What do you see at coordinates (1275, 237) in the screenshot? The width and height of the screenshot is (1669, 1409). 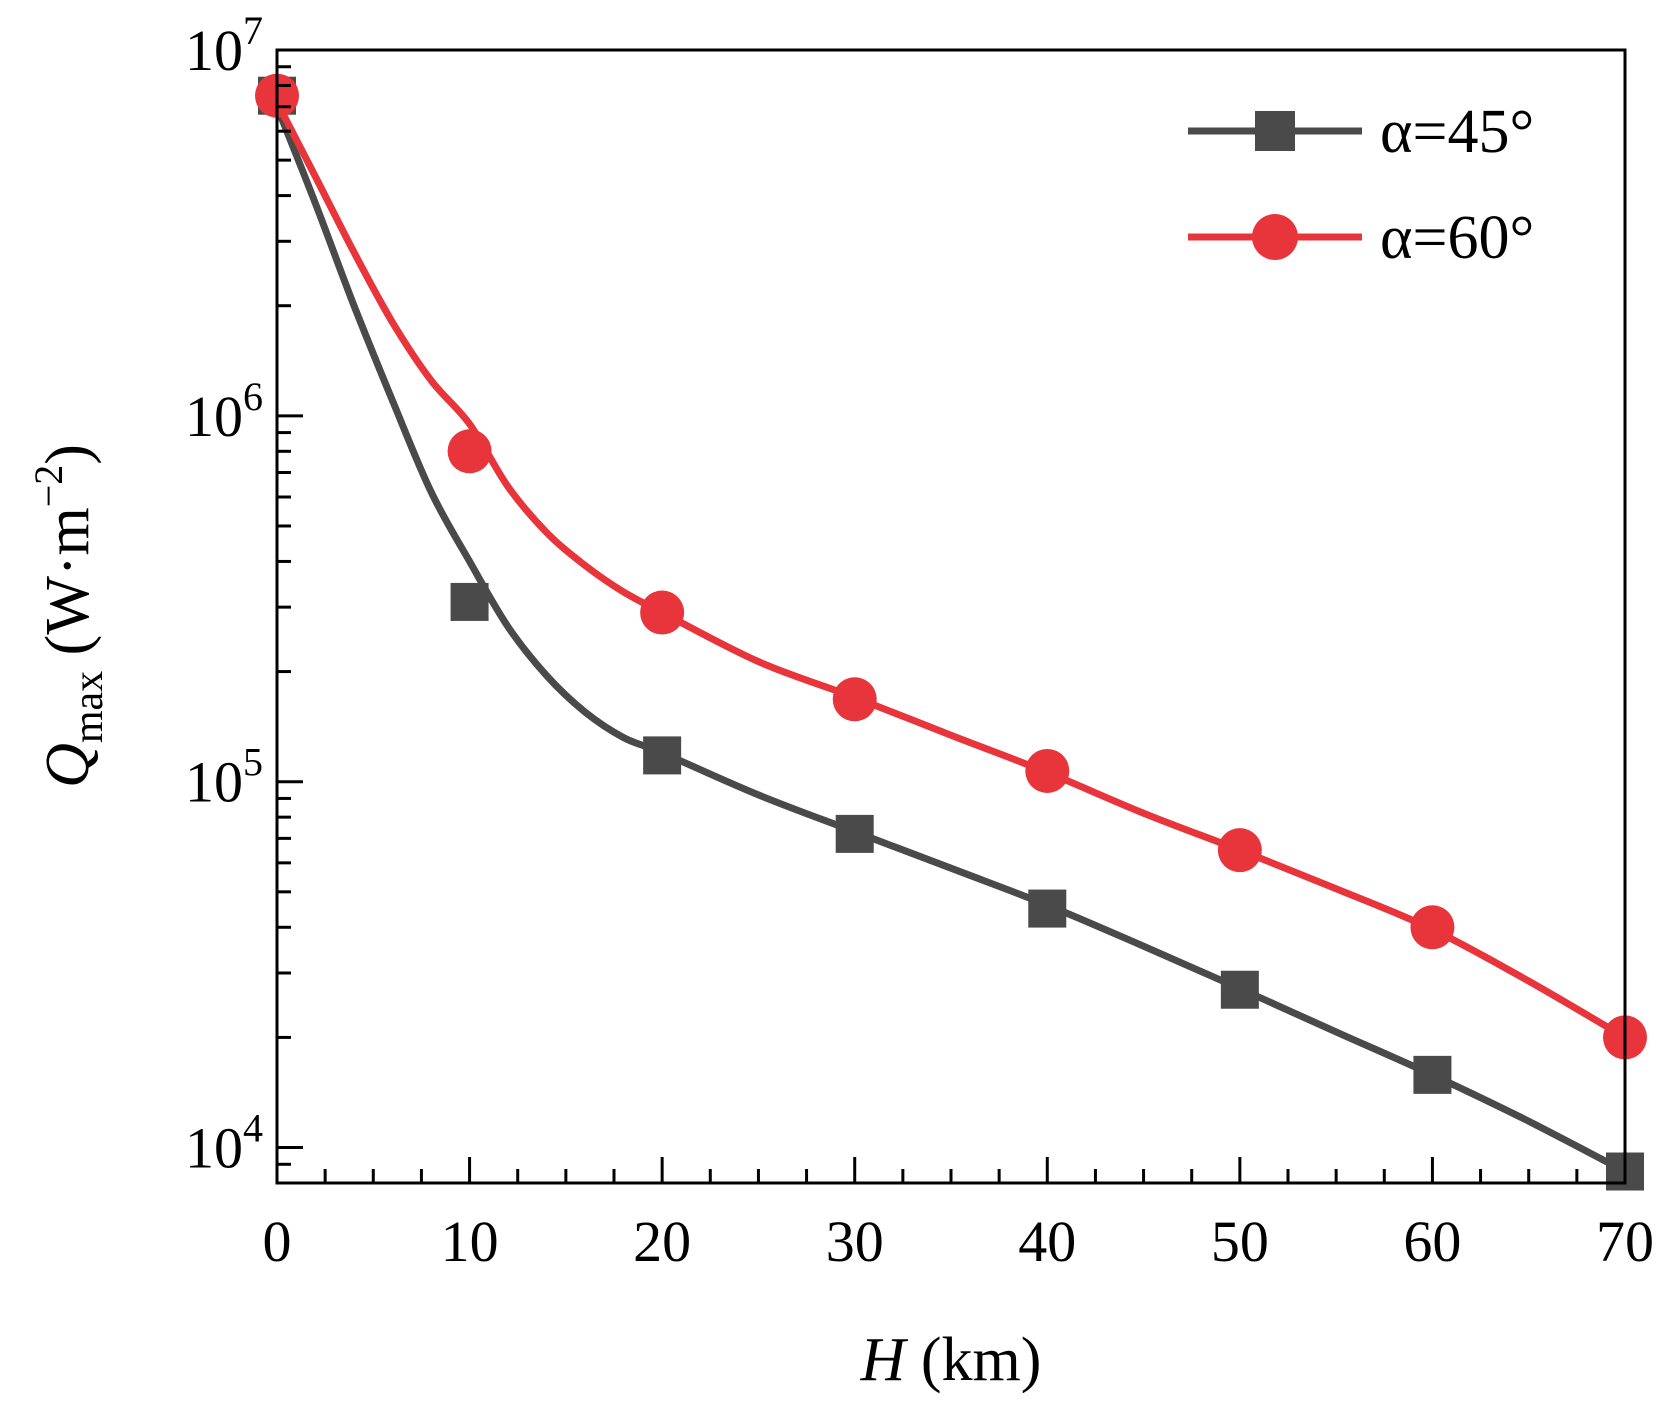 I see `legend-marker-circle` at bounding box center [1275, 237].